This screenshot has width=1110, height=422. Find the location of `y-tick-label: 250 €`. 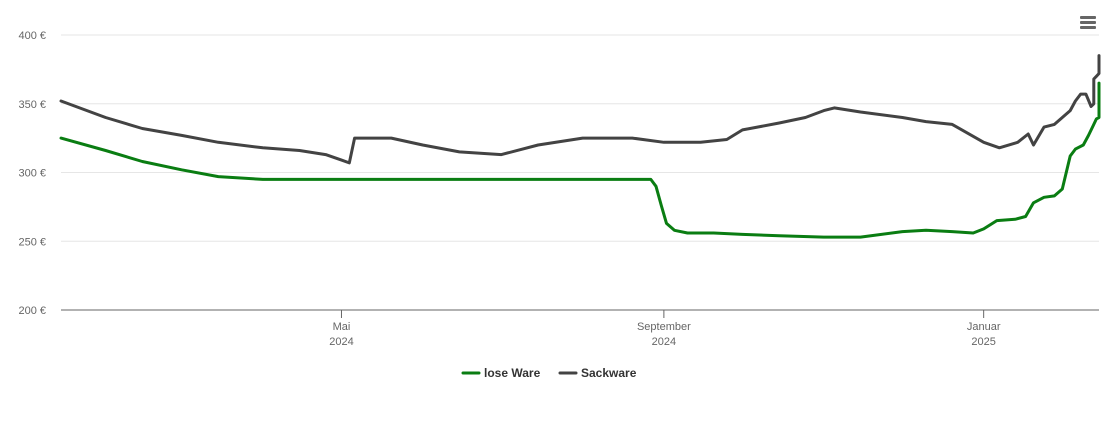

y-tick-label: 250 € is located at coordinates (32, 242).